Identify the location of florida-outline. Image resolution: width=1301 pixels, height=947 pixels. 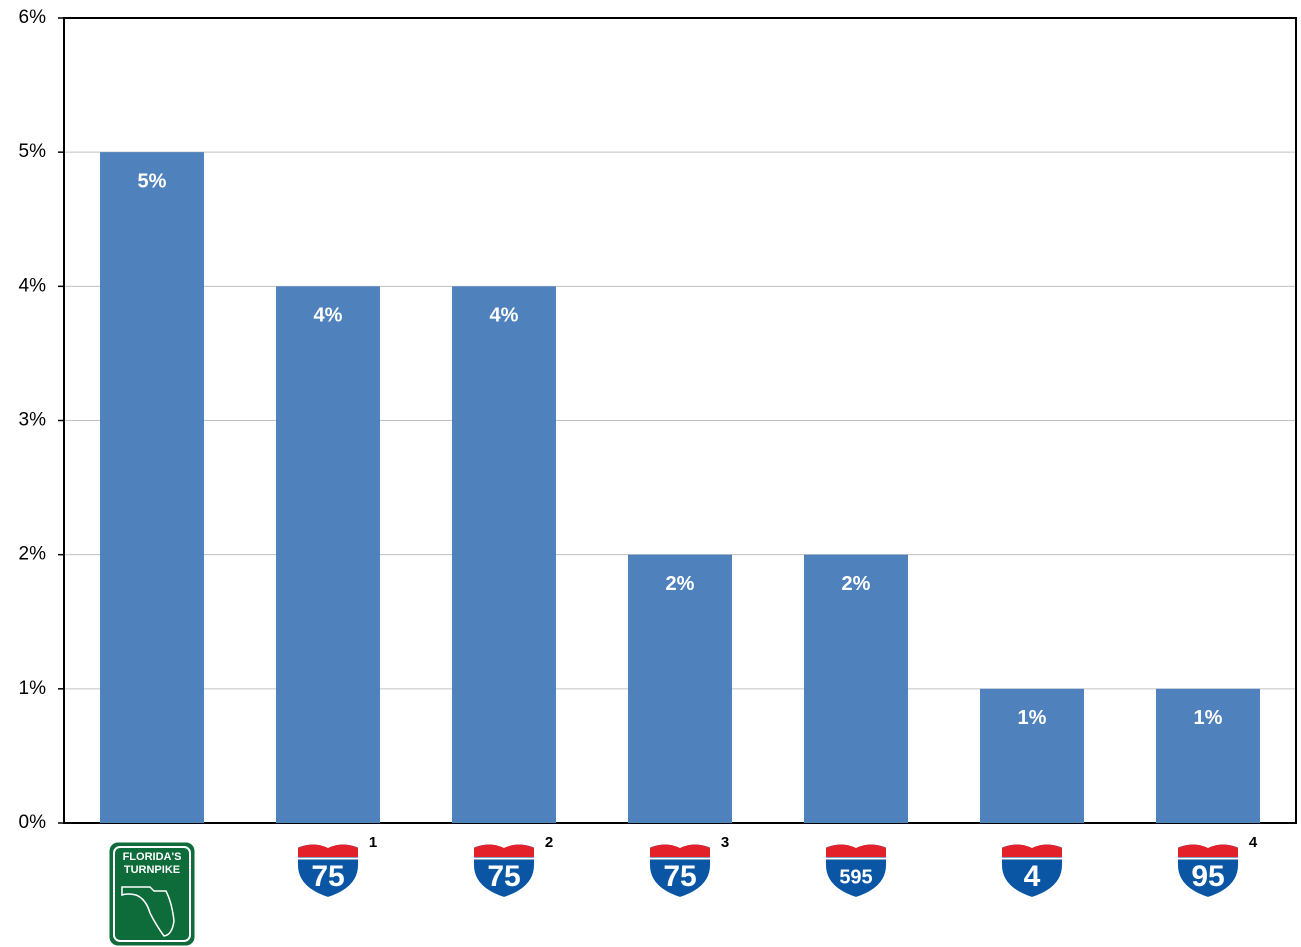
(148, 911).